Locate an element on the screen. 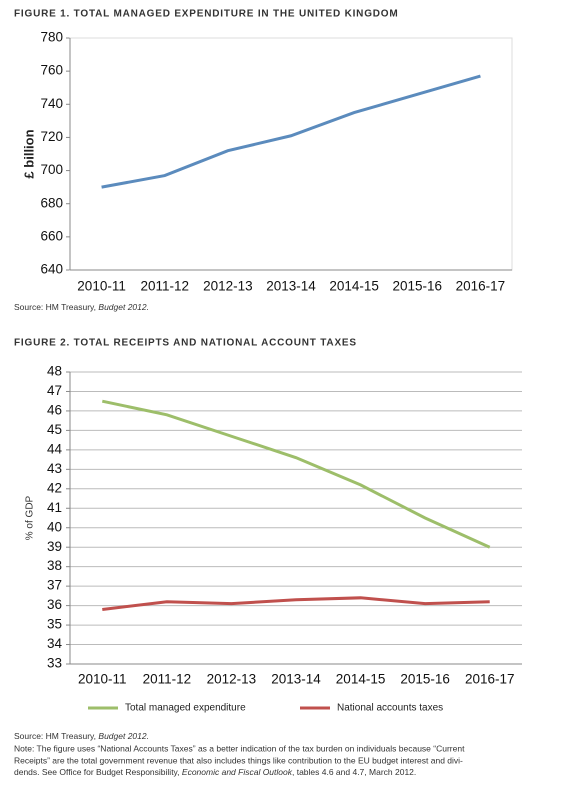 The width and height of the screenshot is (580, 785). y-tick-label: 45 is located at coordinates (54, 429).